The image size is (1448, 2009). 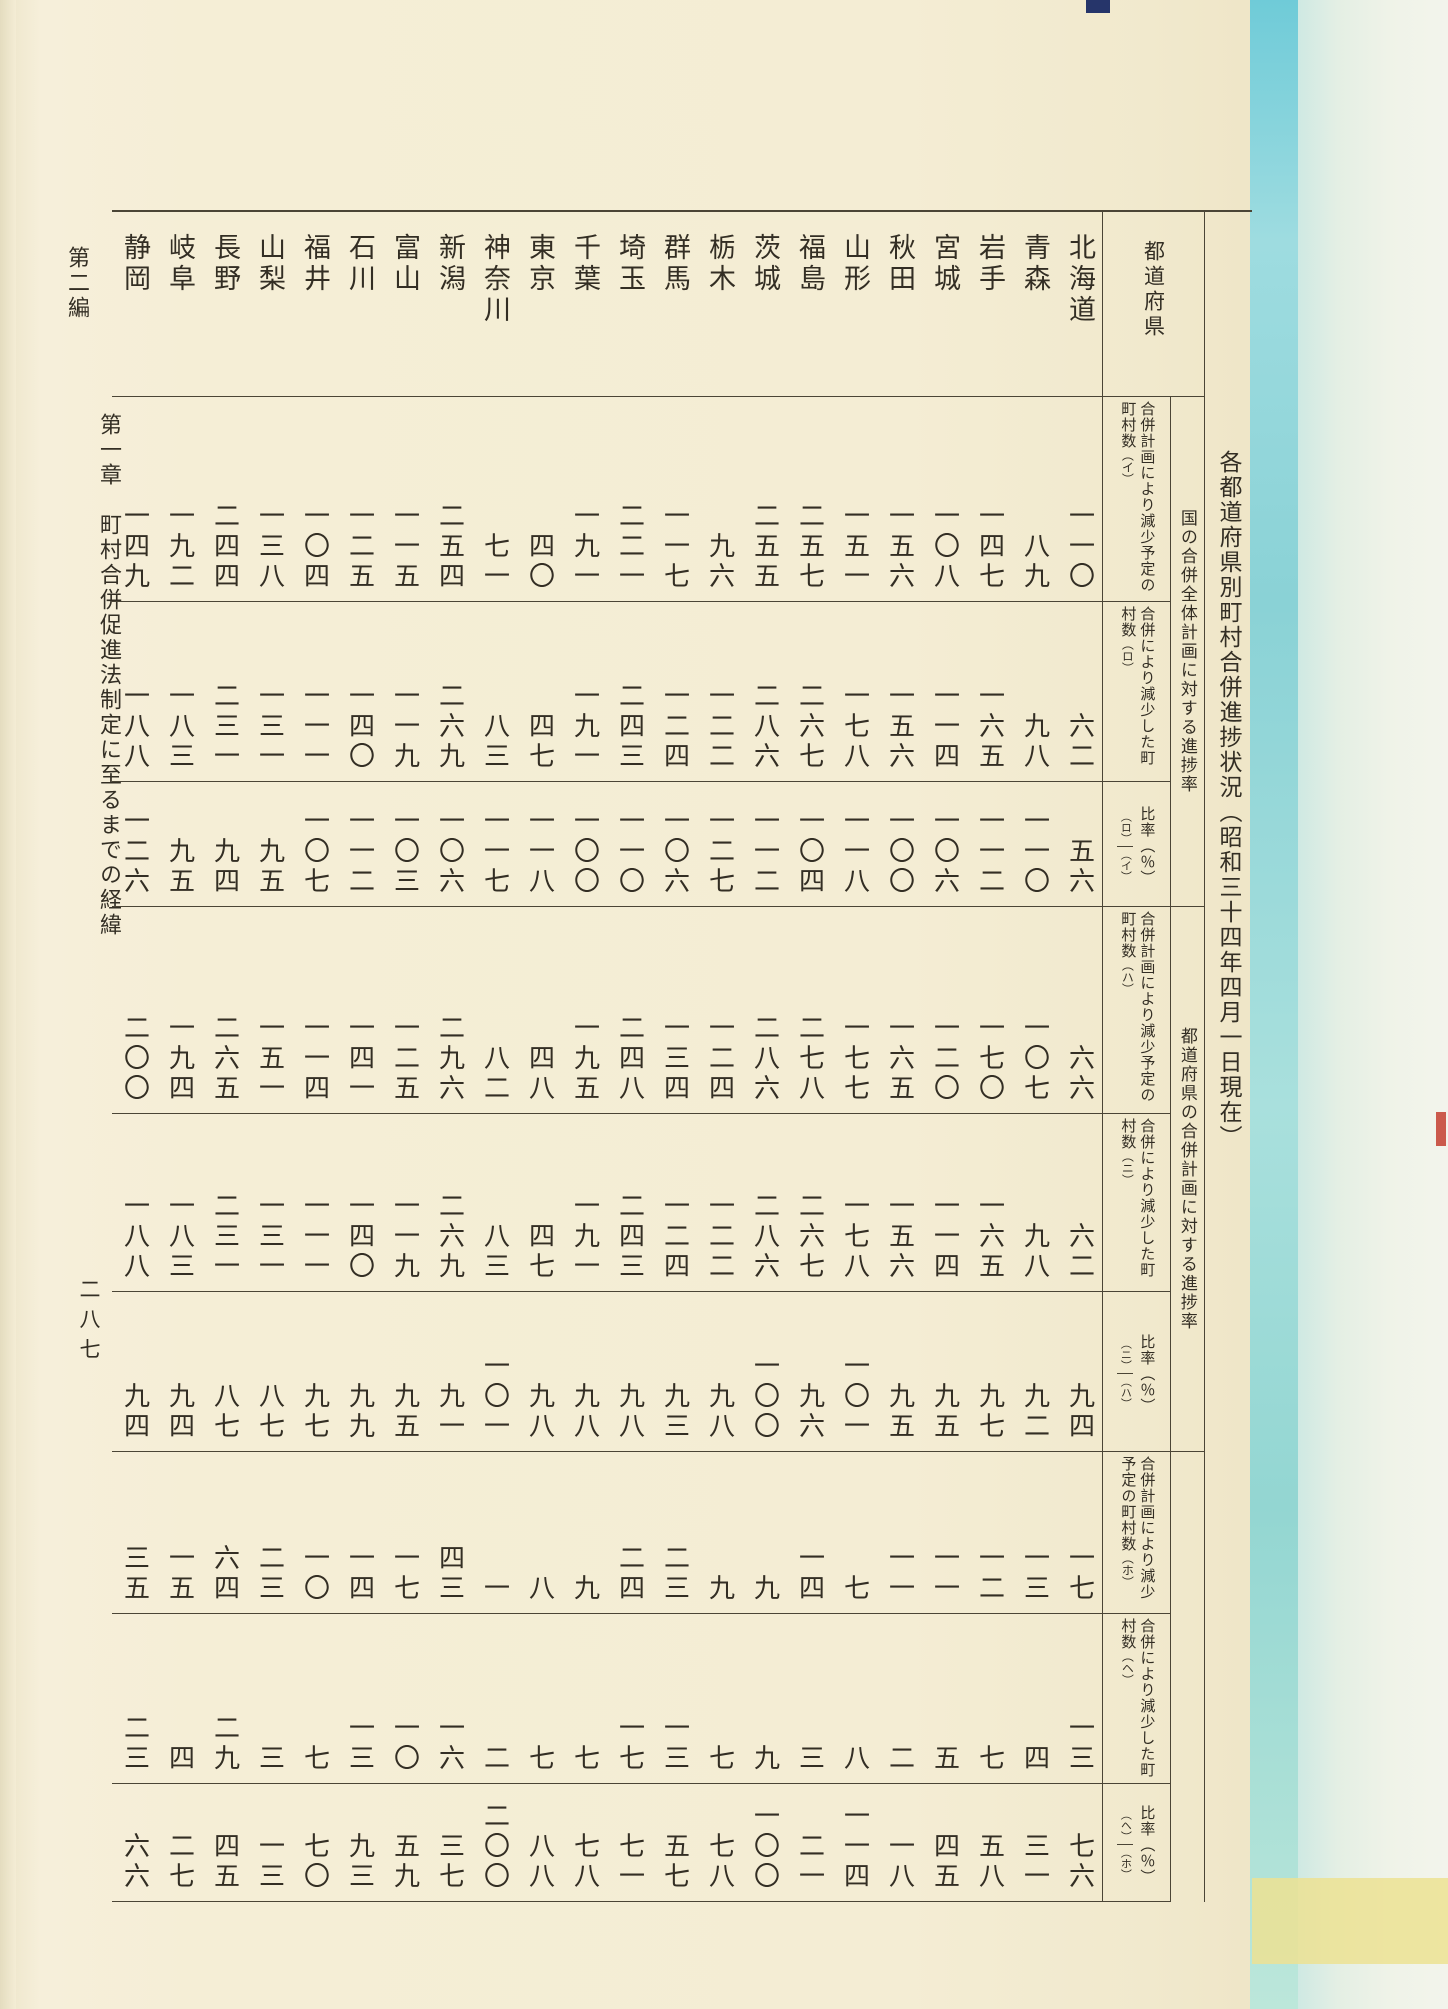 I want to click on value-cell-band-4: 一七〇, so click(x=989, y=1010).